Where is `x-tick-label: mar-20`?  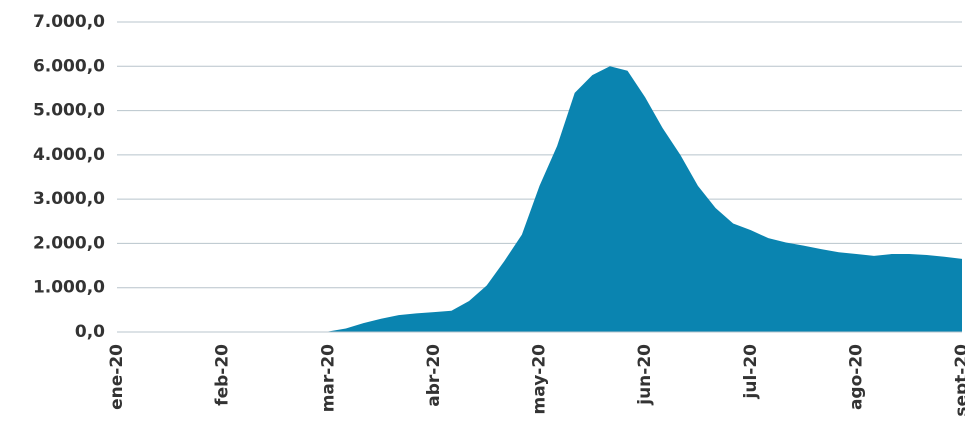 x-tick-label: mar-20 is located at coordinates (328, 378).